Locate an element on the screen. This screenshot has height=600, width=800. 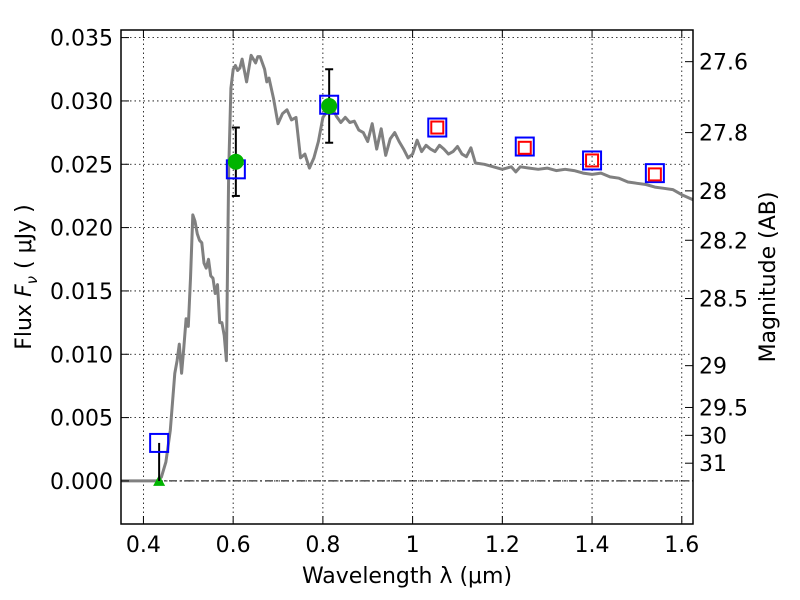
y-axis-label: Flux Fν ( μJy ) is located at coordinates (26, 276).